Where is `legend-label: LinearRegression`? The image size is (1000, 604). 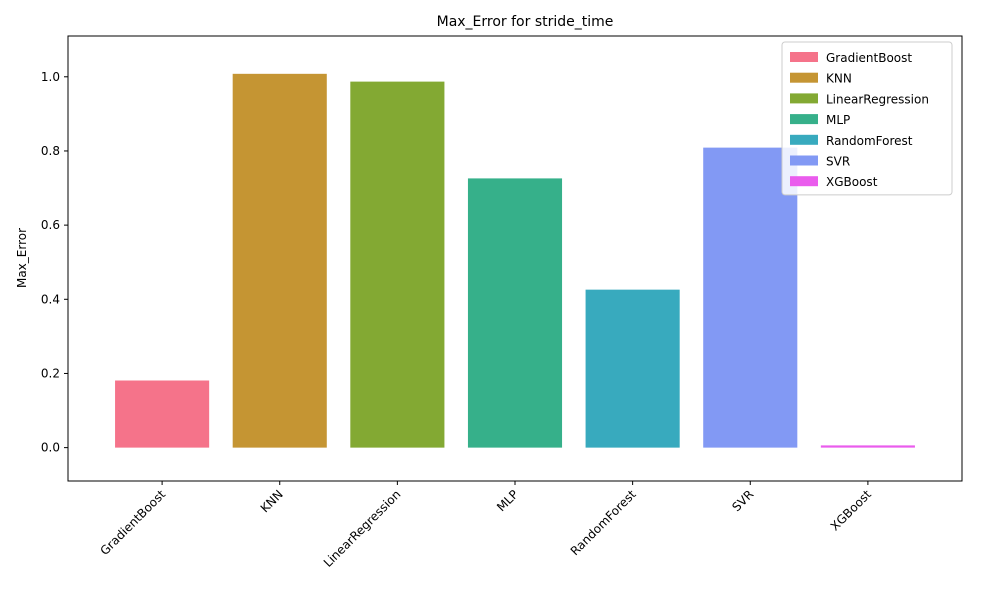
legend-label: LinearRegression is located at coordinates (877, 99).